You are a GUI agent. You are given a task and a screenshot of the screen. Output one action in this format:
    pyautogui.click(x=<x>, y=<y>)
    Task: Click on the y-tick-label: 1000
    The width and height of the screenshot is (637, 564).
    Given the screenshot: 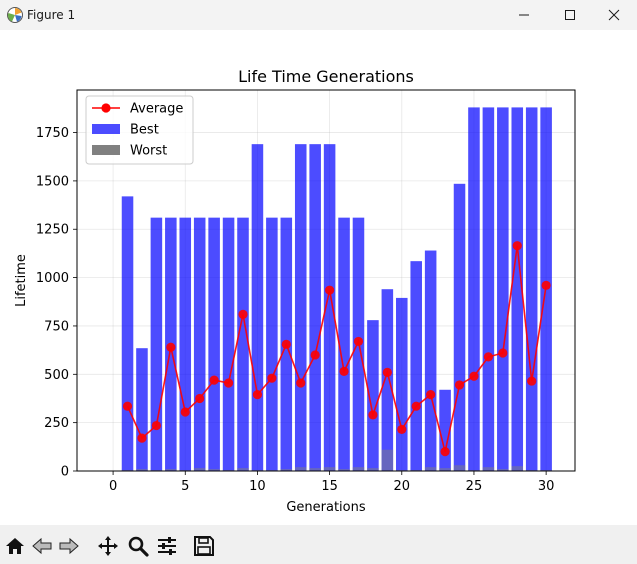 What is the action you would take?
    pyautogui.click(x=52, y=278)
    